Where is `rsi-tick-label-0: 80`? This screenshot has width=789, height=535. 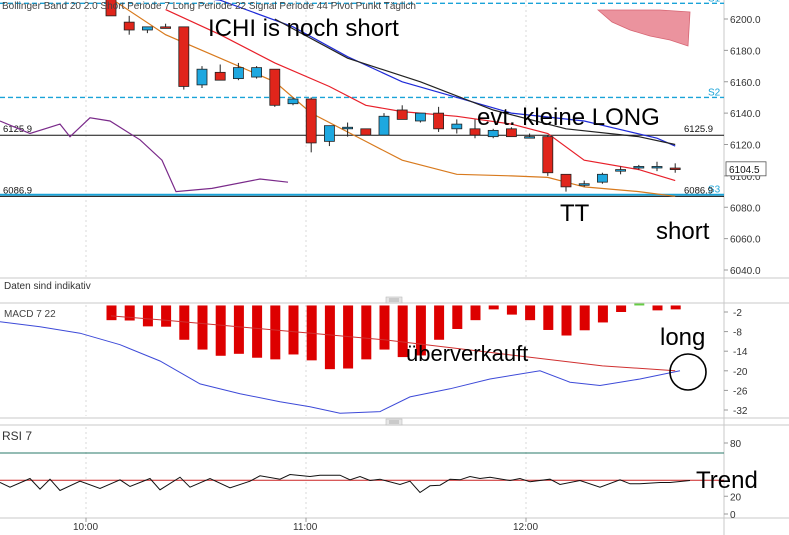
rsi-tick-label-0: 80 is located at coordinates (736, 444).